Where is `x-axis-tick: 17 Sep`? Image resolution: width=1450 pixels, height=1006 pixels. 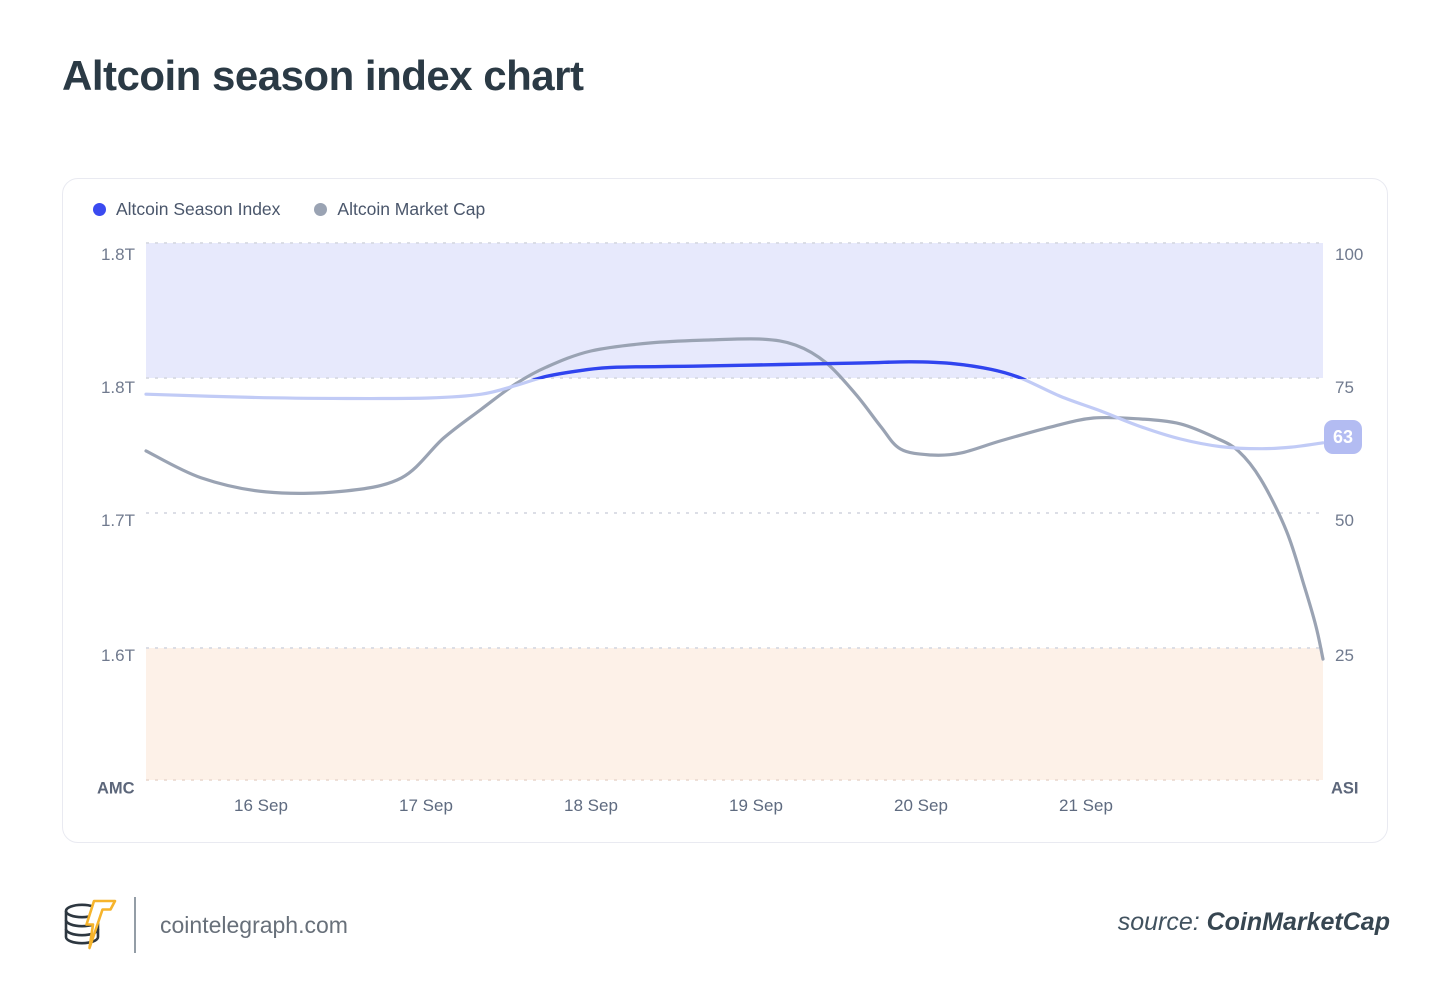
x-axis-tick: 17 Sep is located at coordinates (426, 805).